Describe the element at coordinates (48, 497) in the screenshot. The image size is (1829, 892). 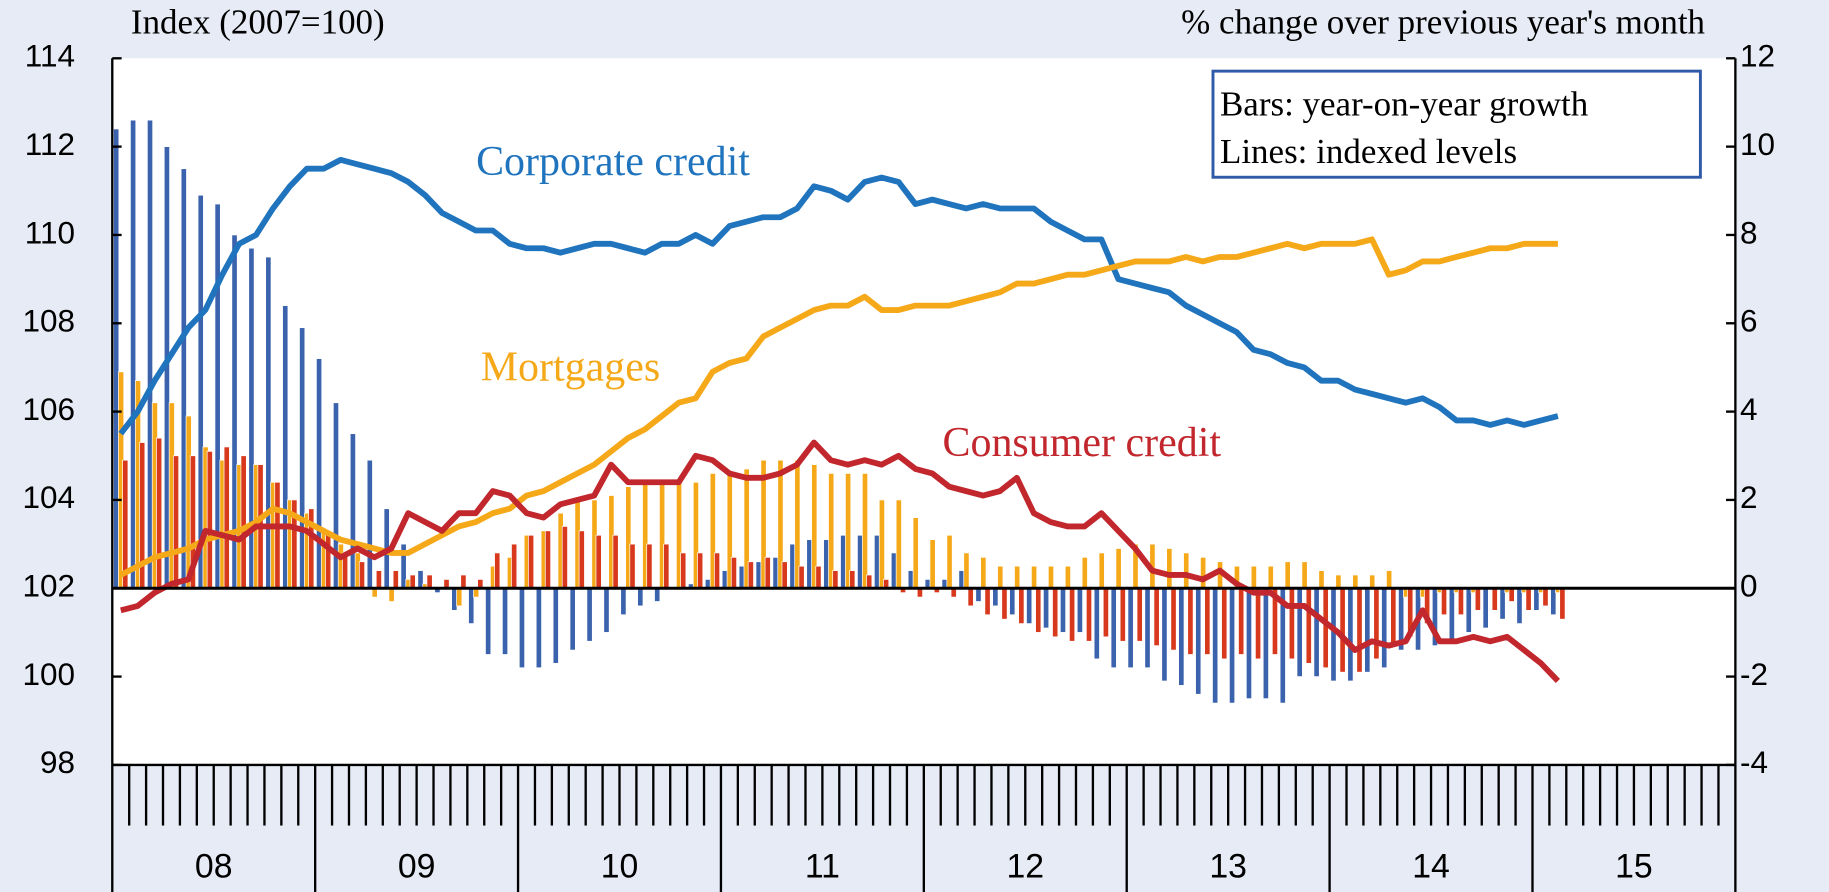
I see `y-tick-label: 104` at that location.